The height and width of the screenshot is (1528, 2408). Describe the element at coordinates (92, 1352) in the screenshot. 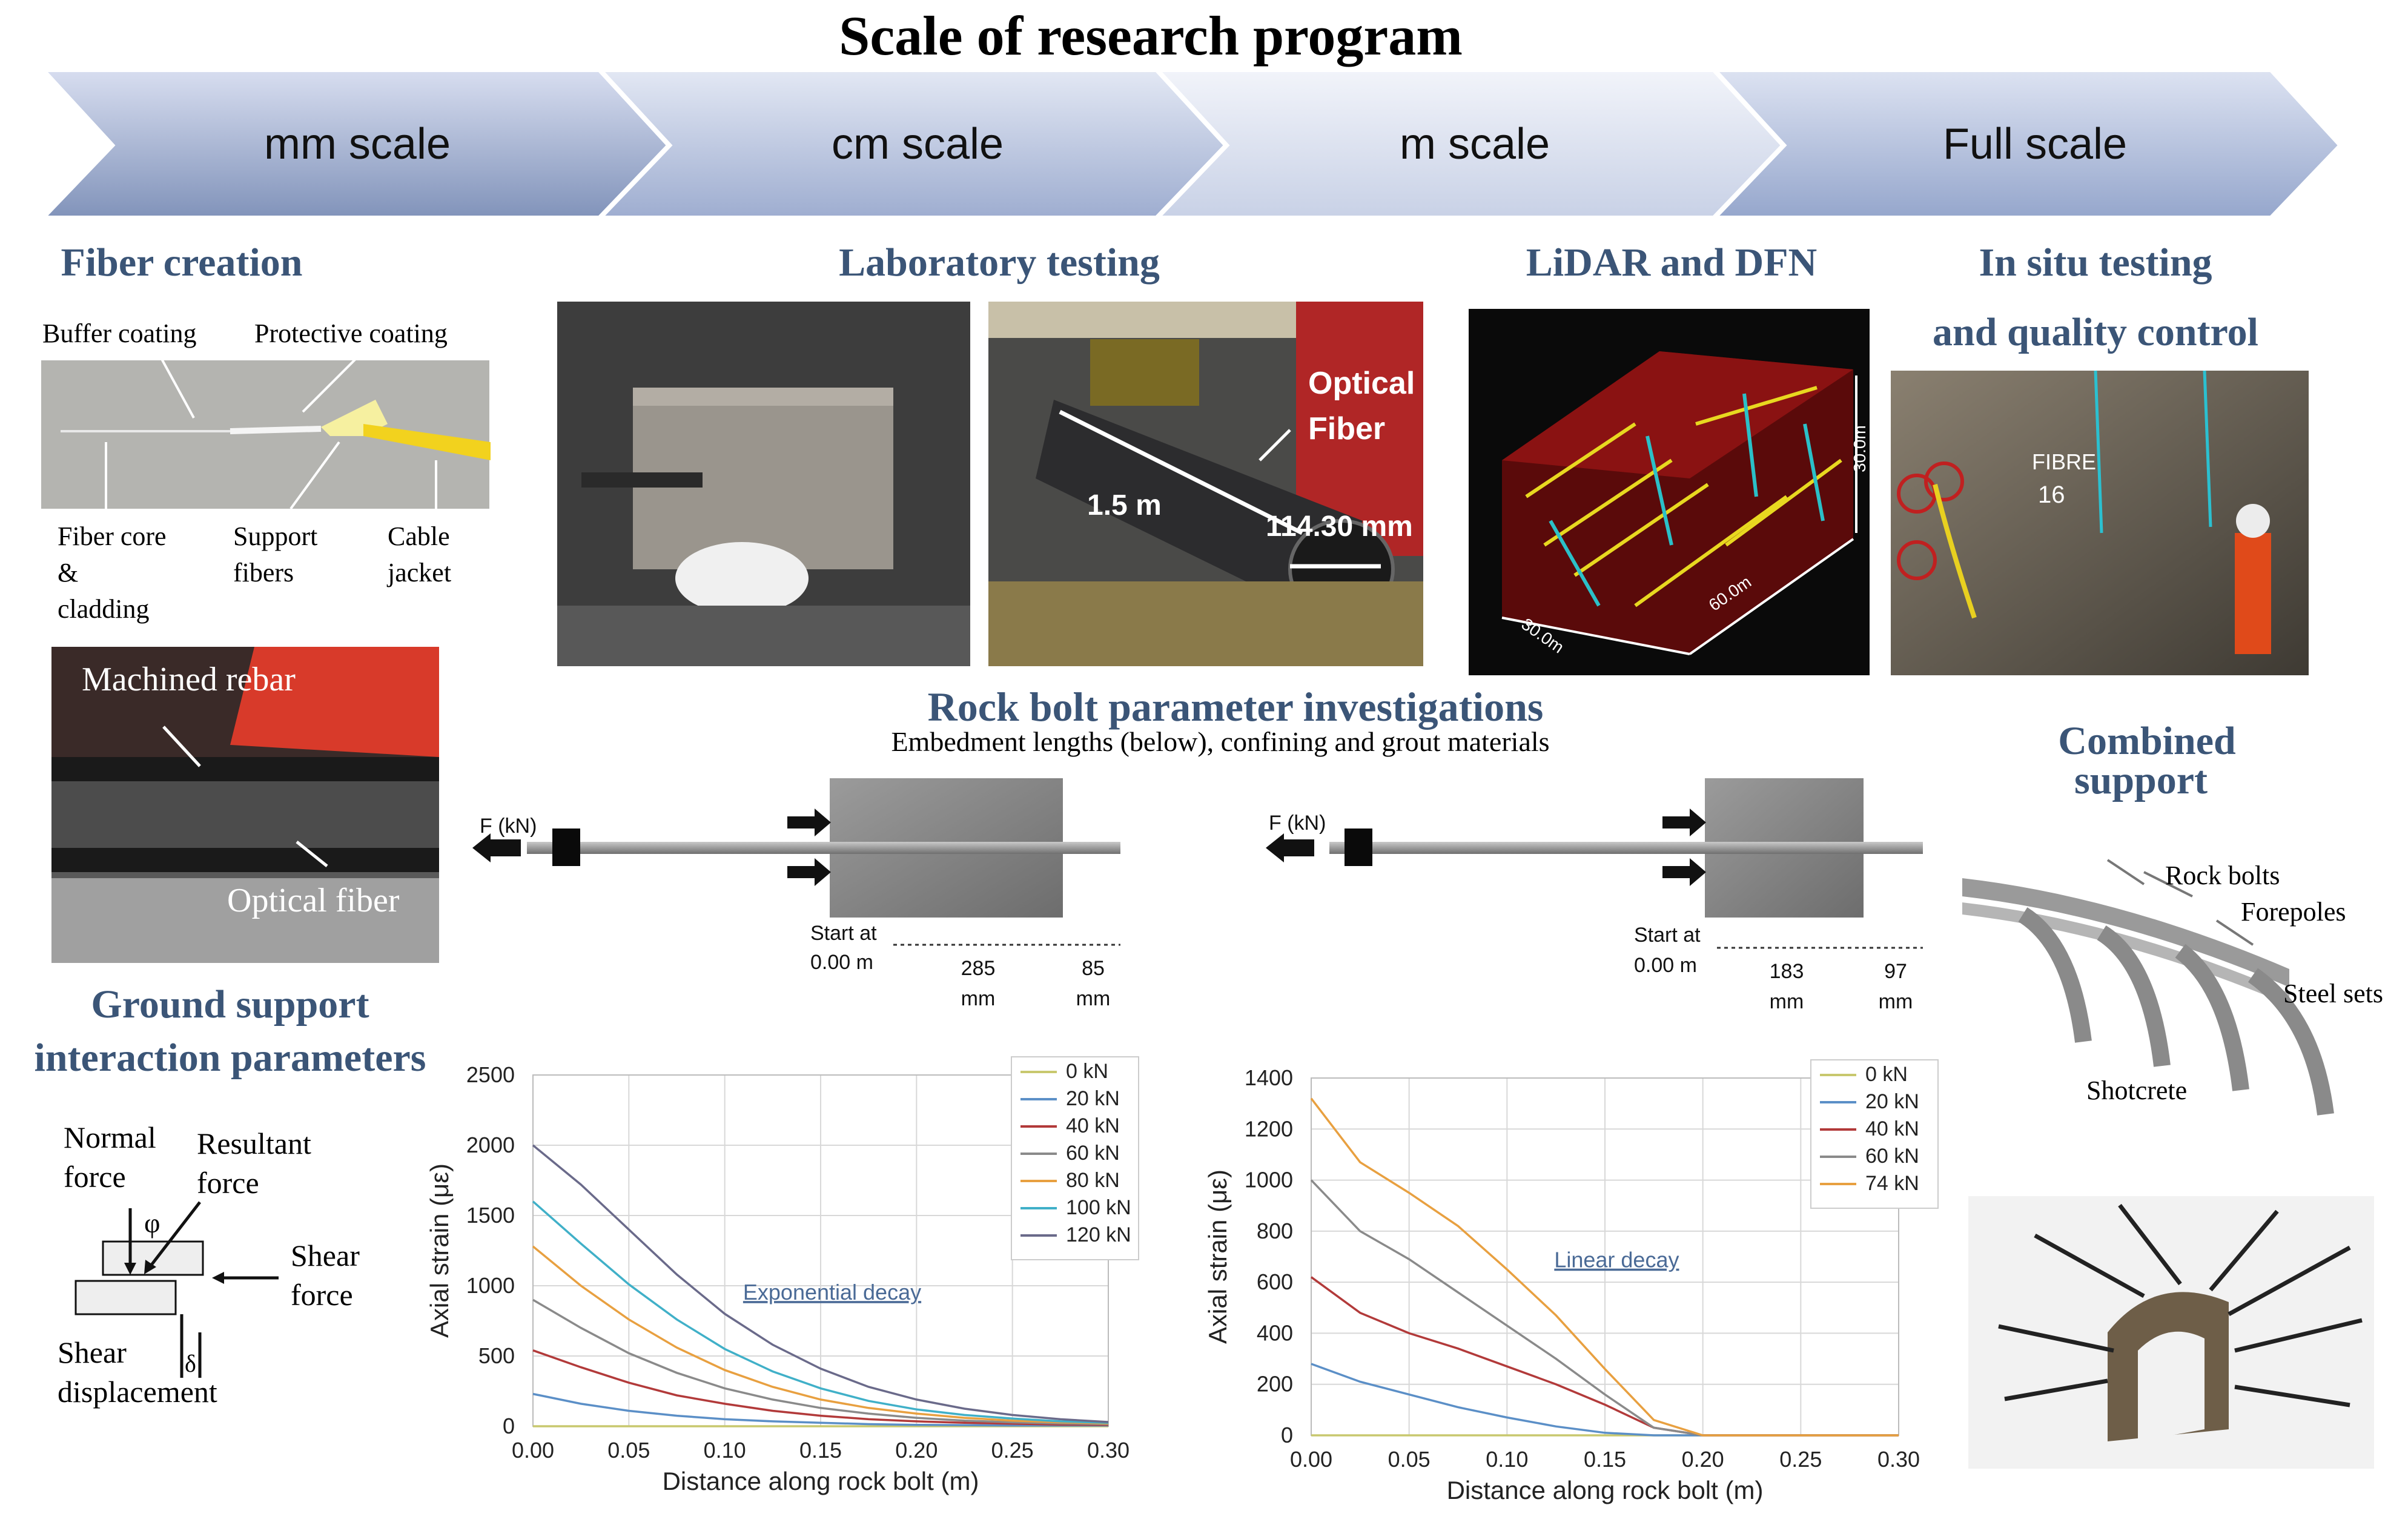

I see `ground-label-disp-1: Shear` at that location.